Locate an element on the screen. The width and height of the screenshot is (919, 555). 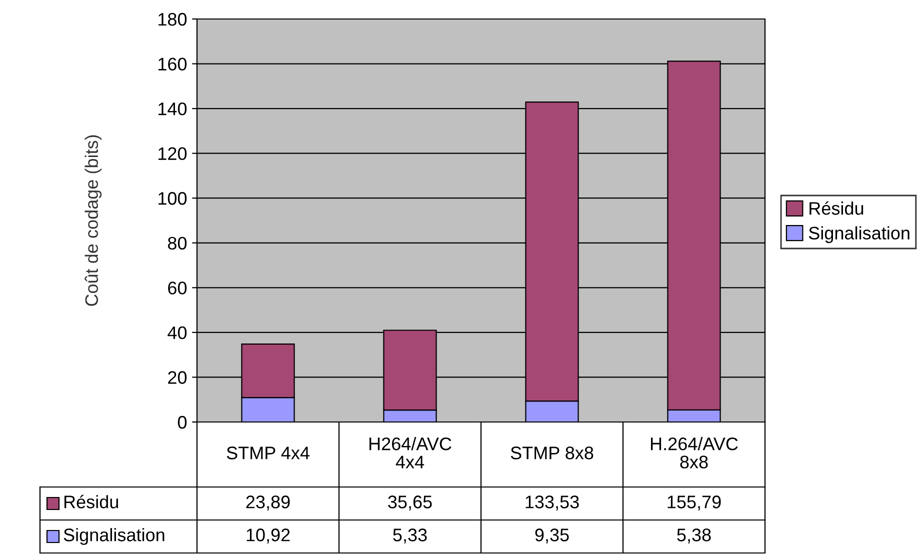
x-tick-label: STMP 8x8 is located at coordinates (552, 453).